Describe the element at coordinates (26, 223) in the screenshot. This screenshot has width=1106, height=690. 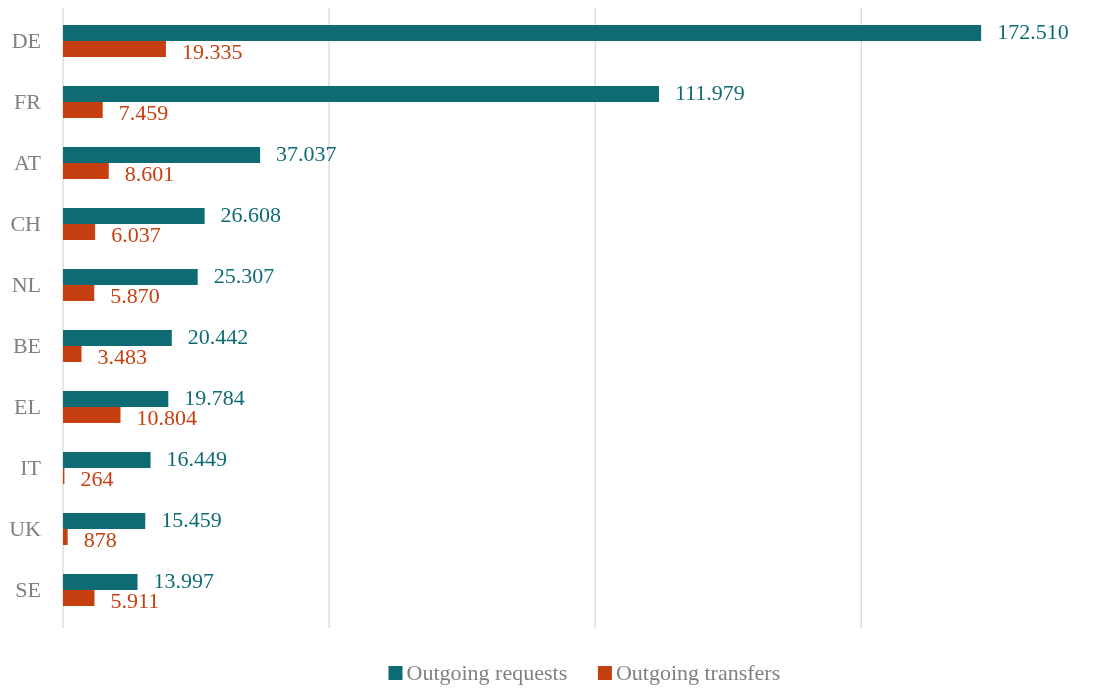
I see `y-tick-label: CH` at that location.